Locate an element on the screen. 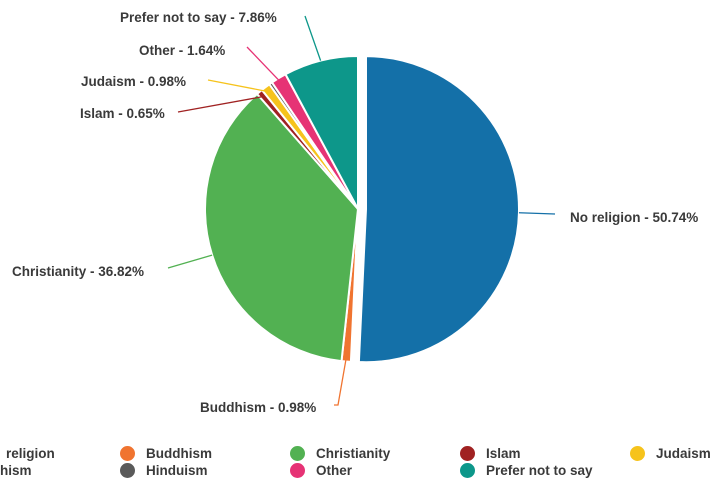 The height and width of the screenshot is (479, 713). legend-swatch-buddhism is located at coordinates (127, 453).